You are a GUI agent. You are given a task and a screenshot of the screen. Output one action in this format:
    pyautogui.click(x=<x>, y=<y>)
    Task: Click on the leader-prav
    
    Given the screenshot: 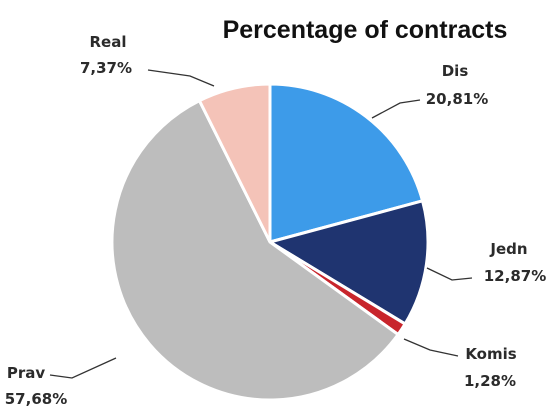 What is the action you would take?
    pyautogui.click(x=83, y=368)
    